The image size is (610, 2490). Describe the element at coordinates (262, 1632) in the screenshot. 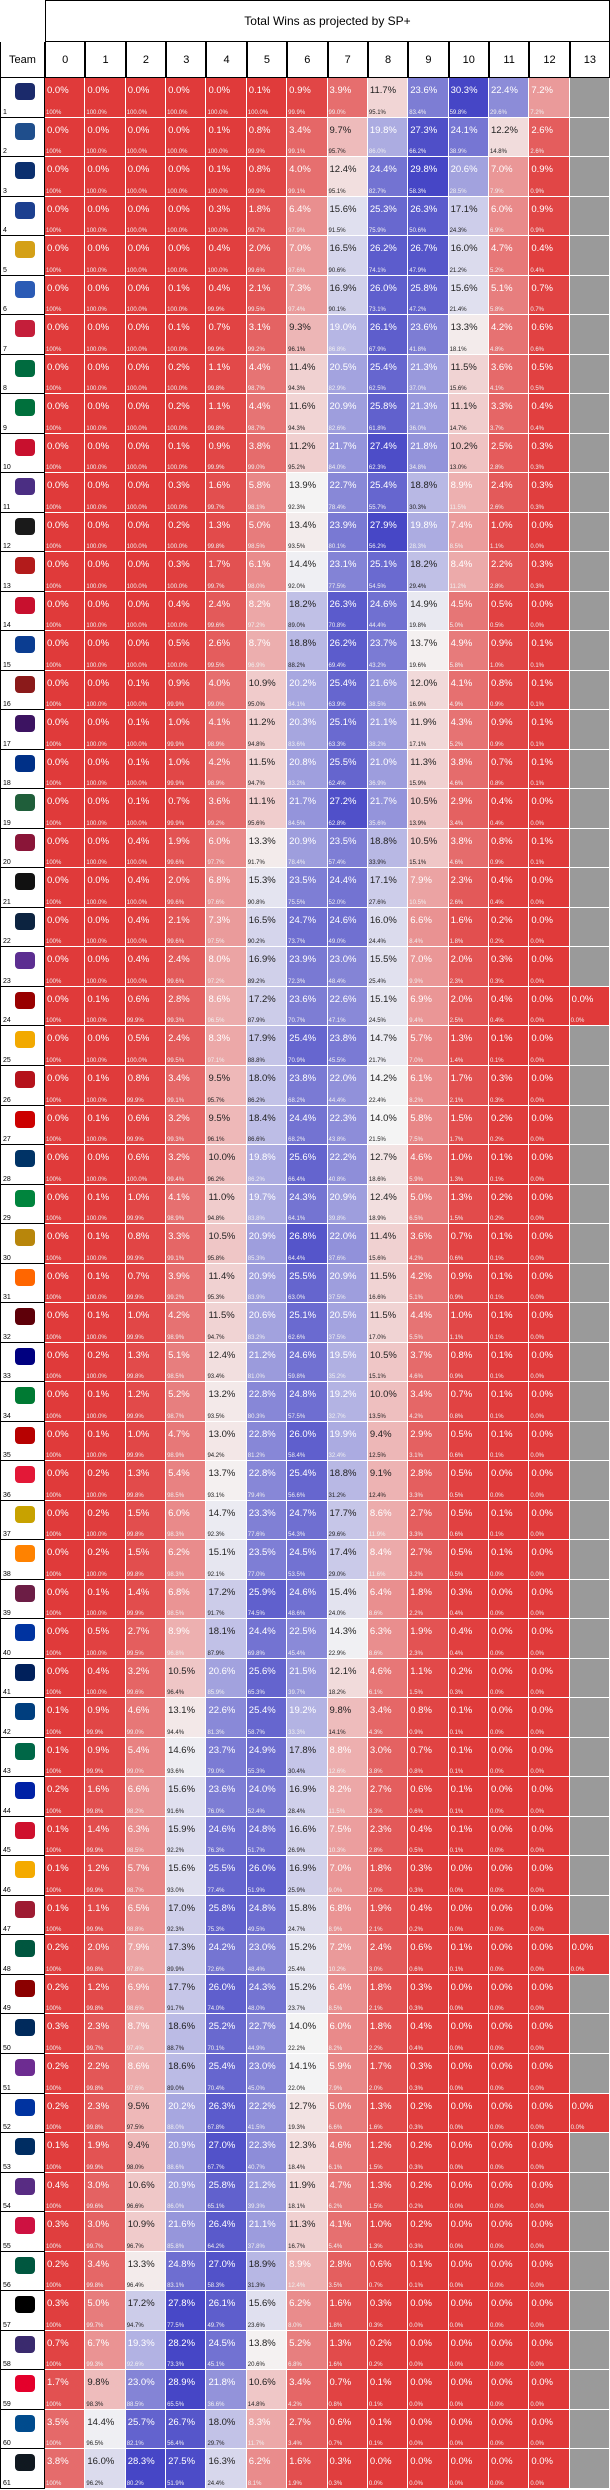

I see `cell-probability: 24.4%` at that location.